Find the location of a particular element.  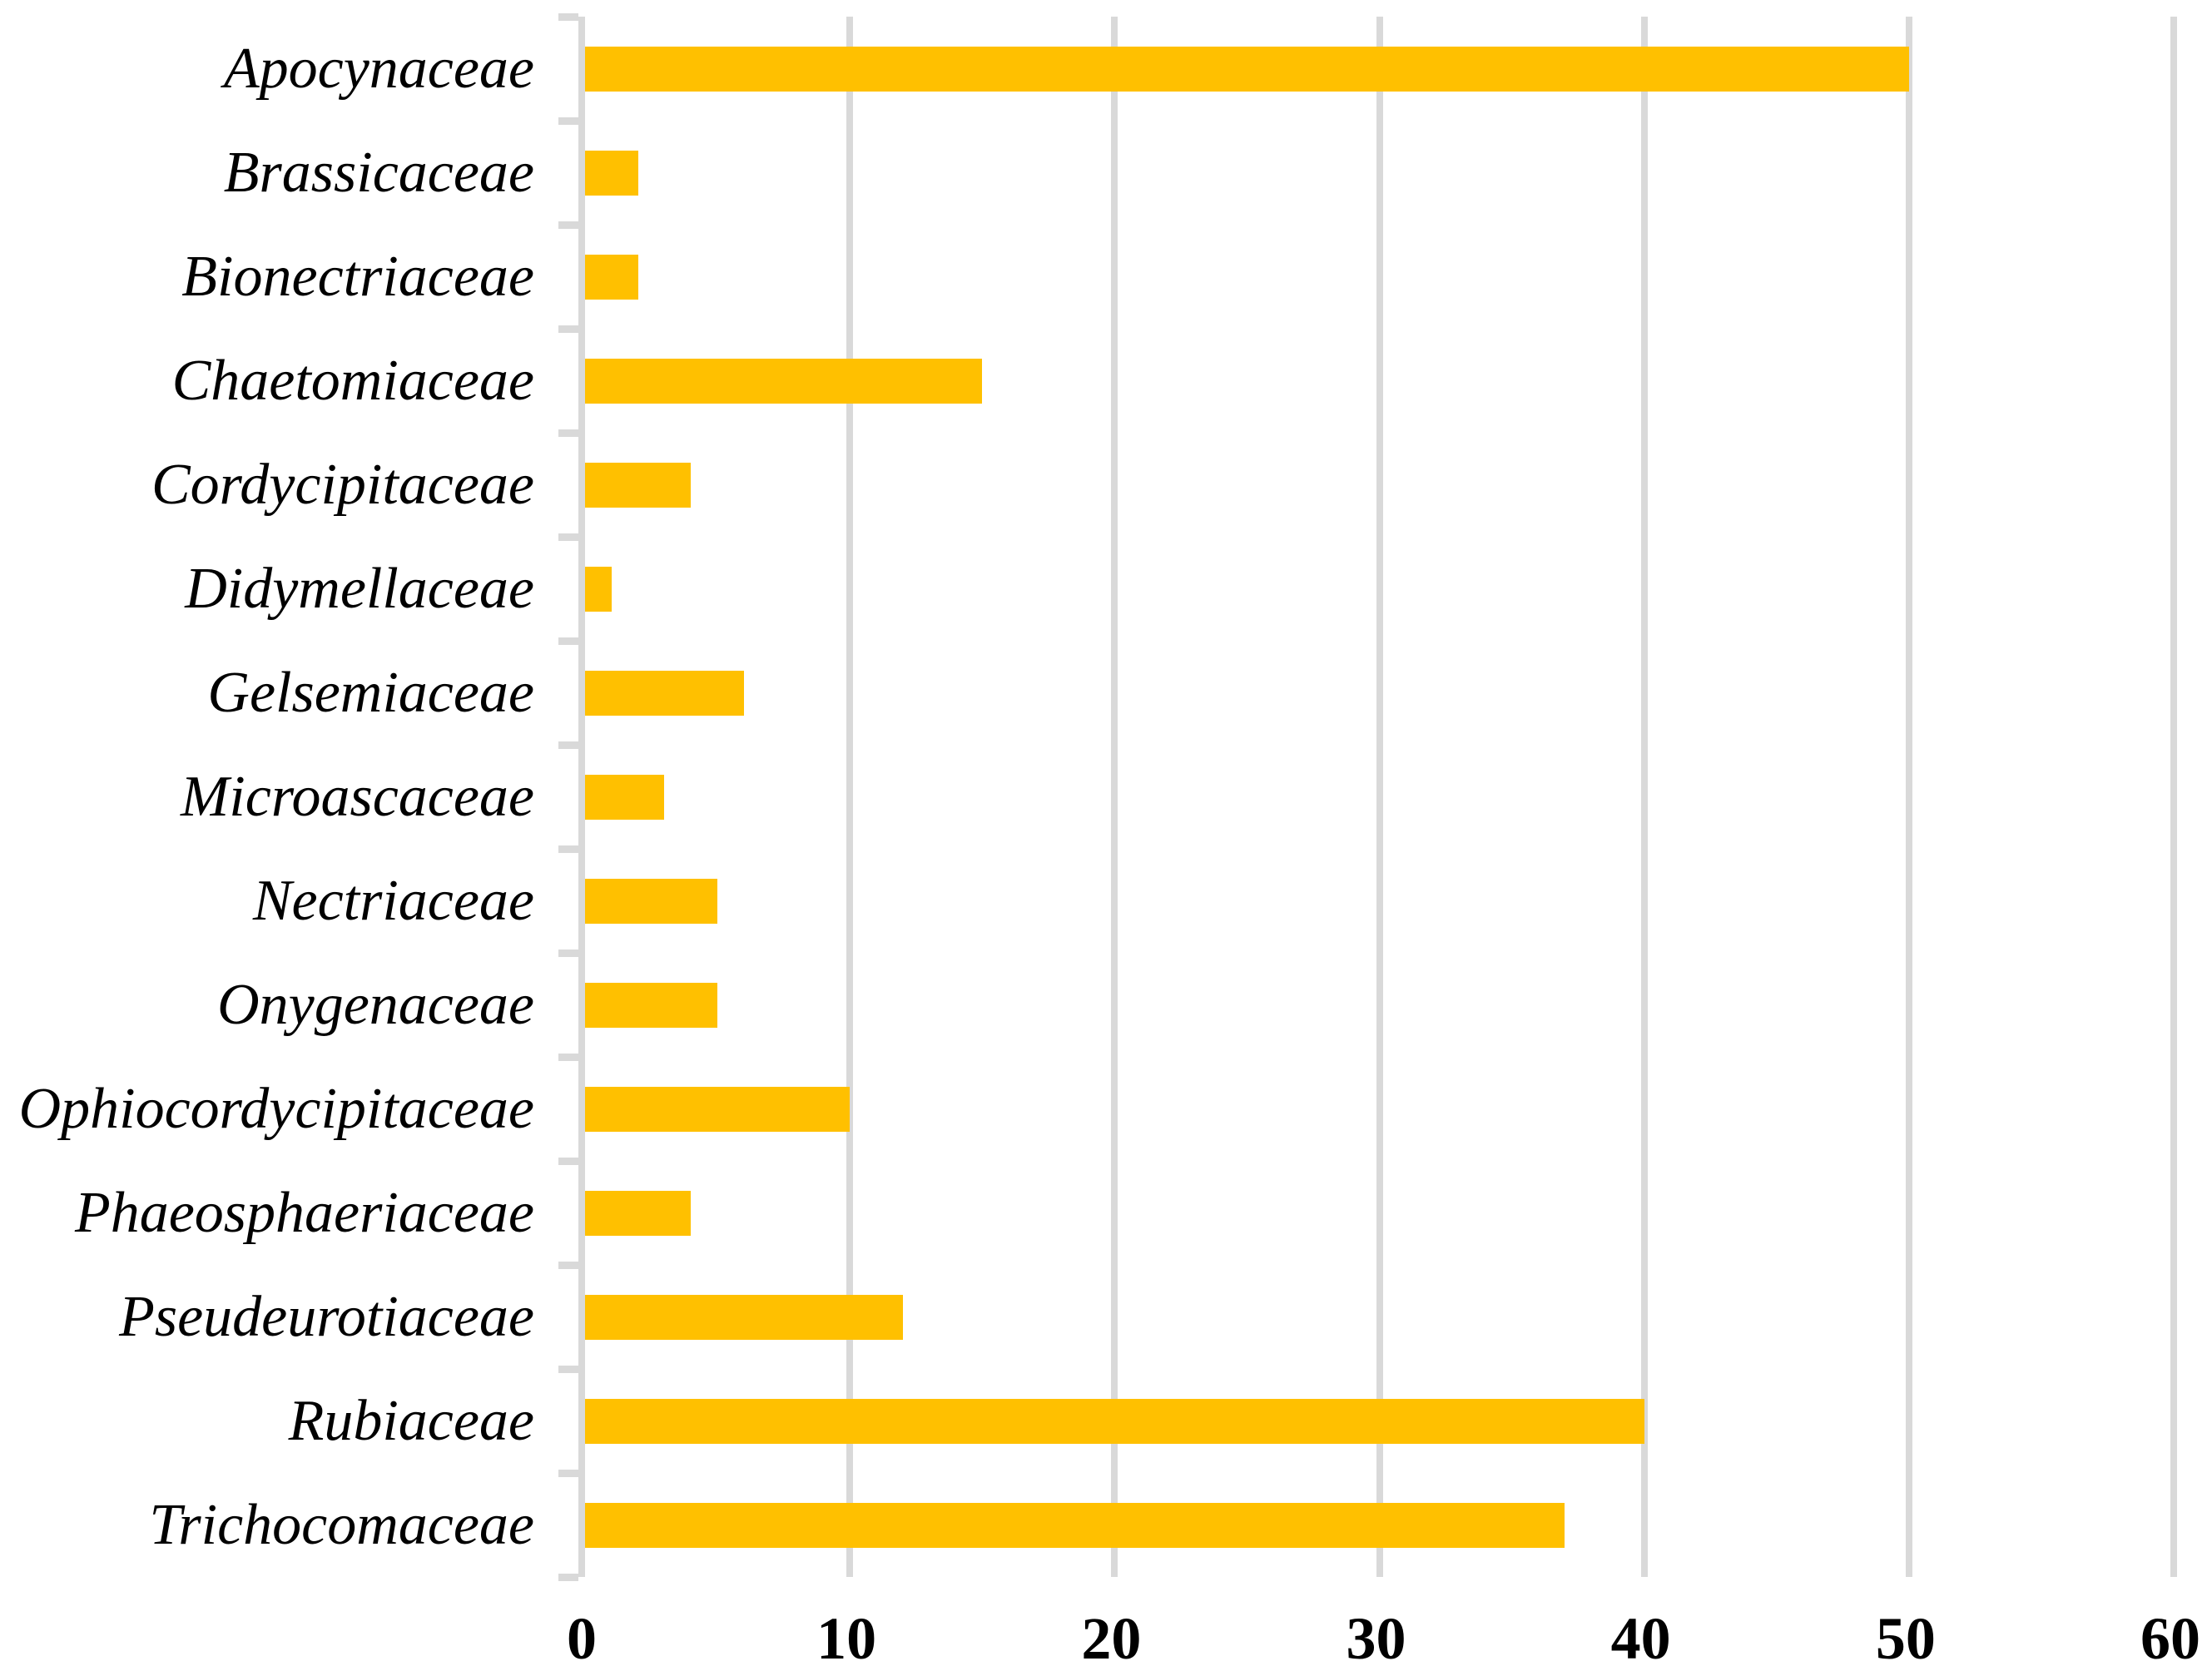

x-tick-label: 30 is located at coordinates (1376, 1638).